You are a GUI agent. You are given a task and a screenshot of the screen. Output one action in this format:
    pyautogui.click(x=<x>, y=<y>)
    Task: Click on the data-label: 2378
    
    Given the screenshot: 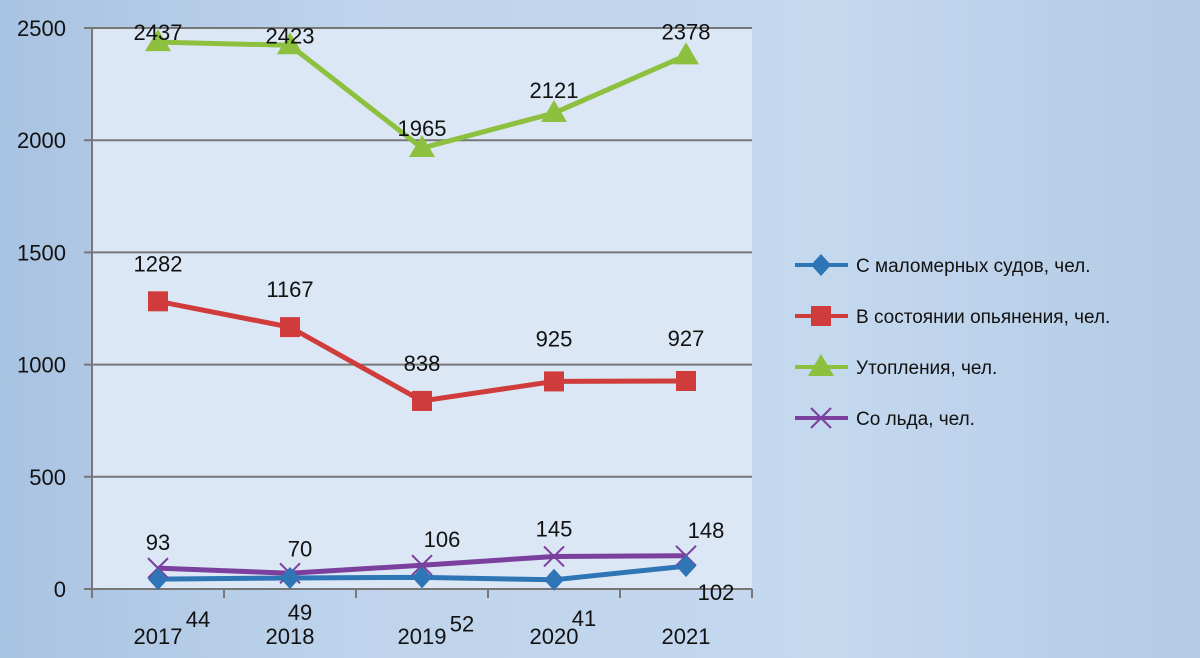 What is the action you would take?
    pyautogui.click(x=686, y=31)
    